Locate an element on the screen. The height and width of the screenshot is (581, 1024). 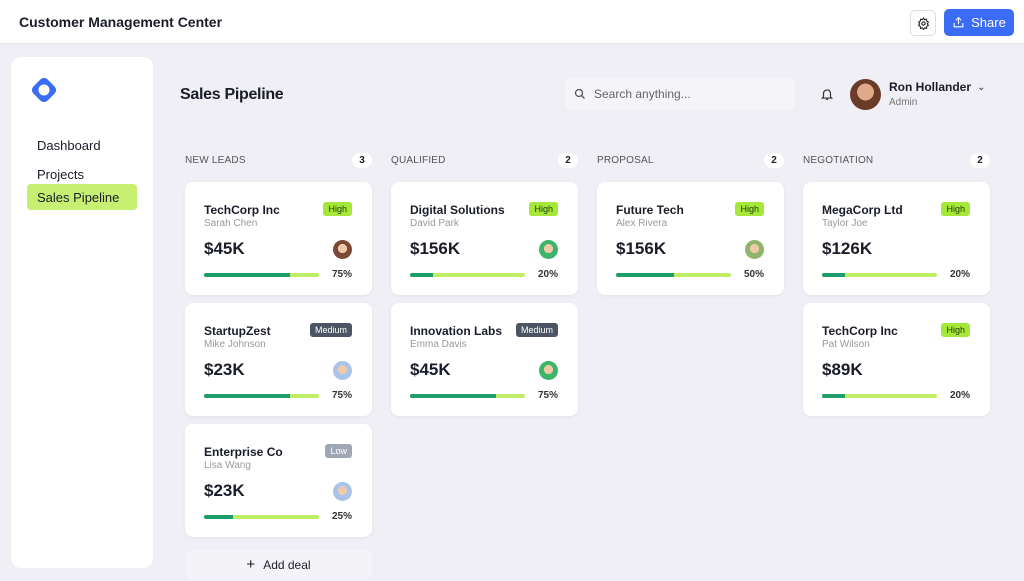
company-name: MegaCorp Ltd is located at coordinates (862, 210).